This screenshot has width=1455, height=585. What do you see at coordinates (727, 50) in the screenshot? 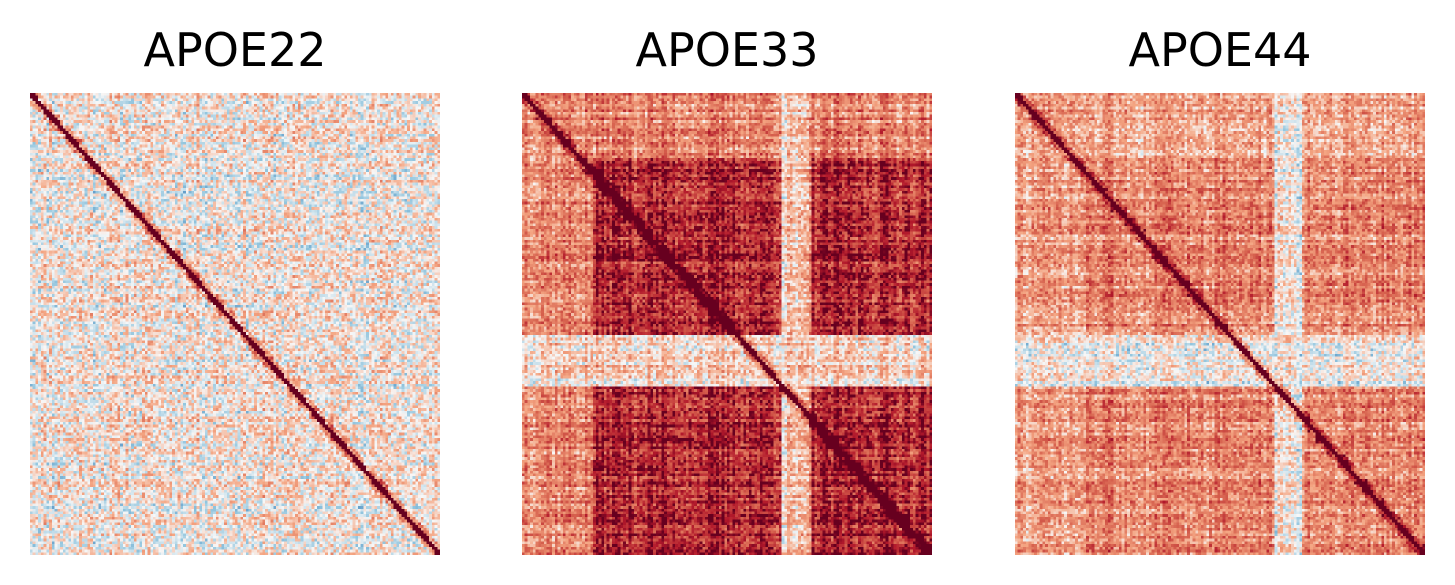
I see `panel-title: APOE33` at bounding box center [727, 50].